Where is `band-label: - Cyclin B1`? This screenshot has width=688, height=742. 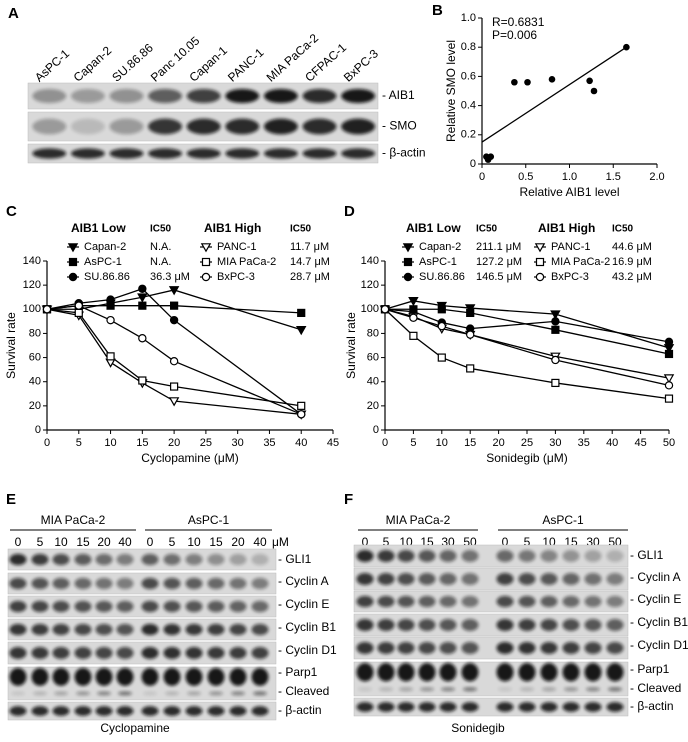
band-label: - Cyclin B1 is located at coordinates (659, 622).